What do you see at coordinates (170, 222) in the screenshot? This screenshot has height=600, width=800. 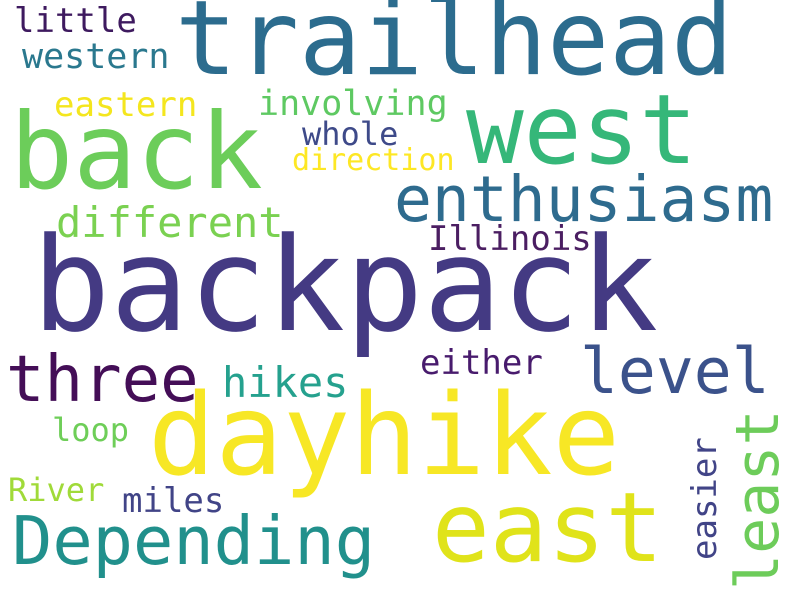 I see `word-different: different` at bounding box center [170, 222].